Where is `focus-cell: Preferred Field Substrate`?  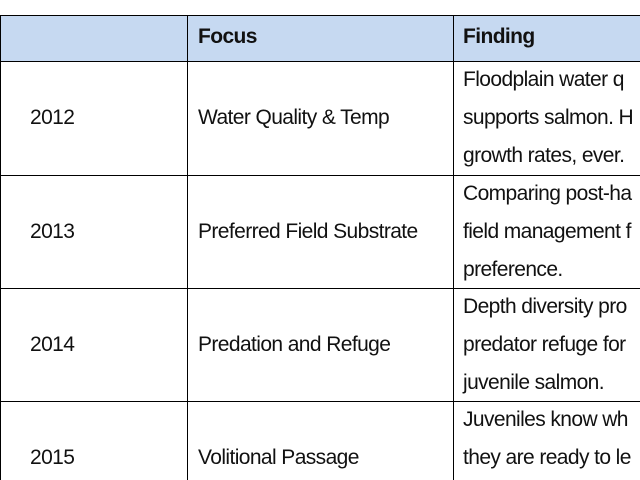 focus-cell: Preferred Field Substrate is located at coordinates (308, 231).